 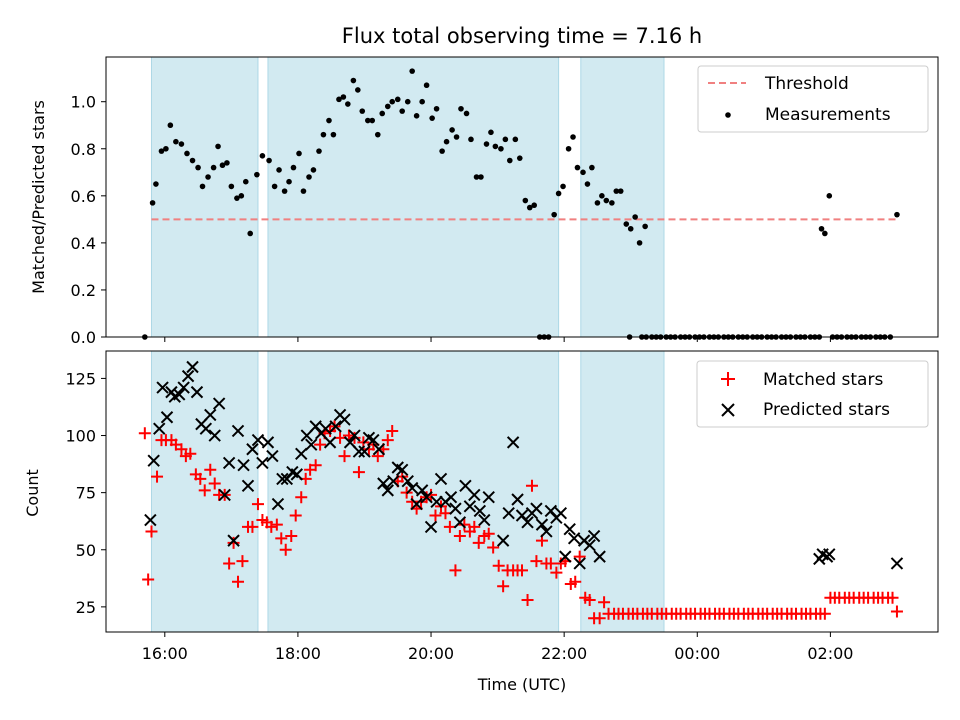 What do you see at coordinates (88, 220) in the screenshot?
I see `top-y-ticks: 0.0 0.2 0.4 0.6 0.8 1.0` at bounding box center [88, 220].